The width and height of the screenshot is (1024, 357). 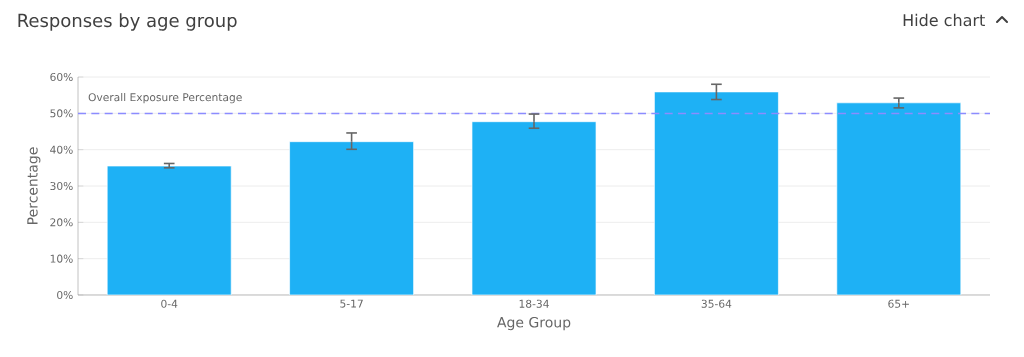 I want to click on y-tick-label: 40%, so click(x=61, y=149).